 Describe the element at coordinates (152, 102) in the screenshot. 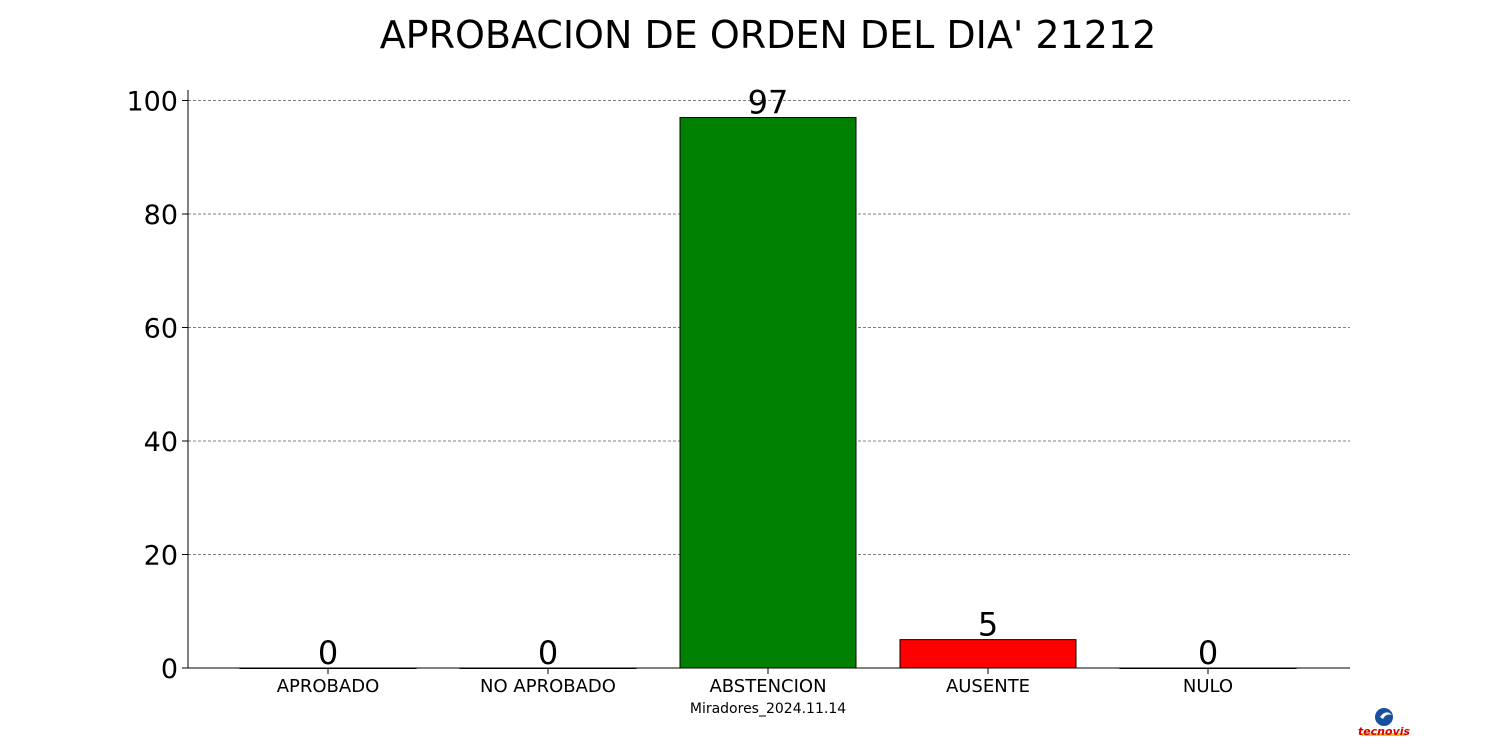

I see `y-tick-label: 100` at that location.